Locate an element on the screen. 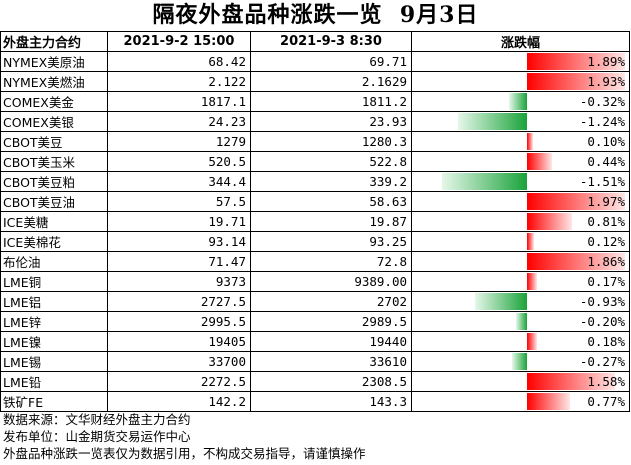  contract-name: LME锡 is located at coordinates (54, 361).